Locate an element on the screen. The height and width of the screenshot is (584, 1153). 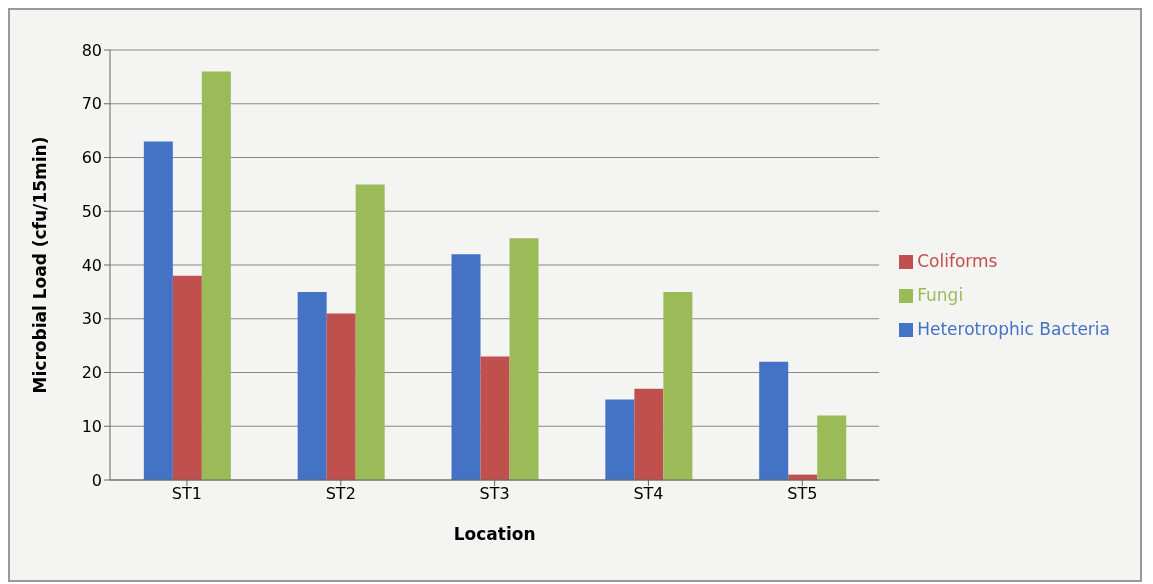
x-tick-label: ST4 is located at coordinates (648, 494).